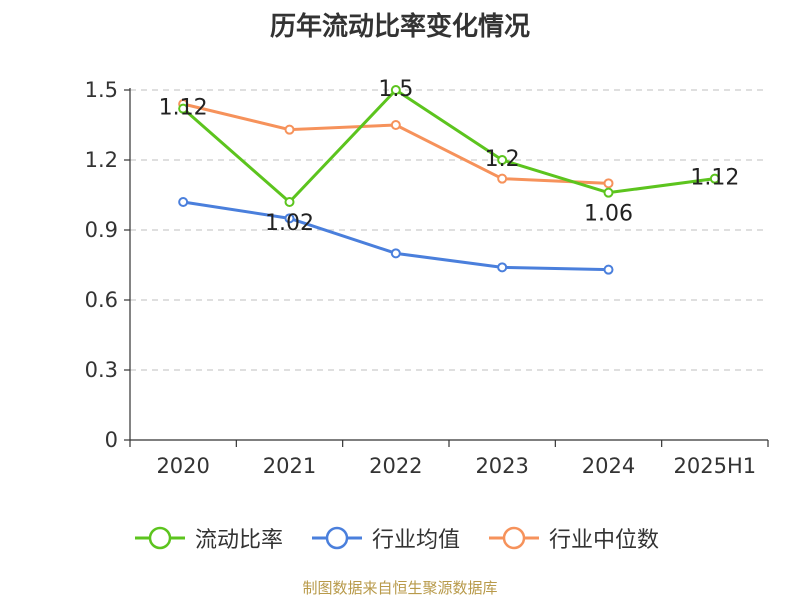 The height and width of the screenshot is (600, 800). I want to click on chart-title: 历年流动比率变化情况, so click(399, 27).